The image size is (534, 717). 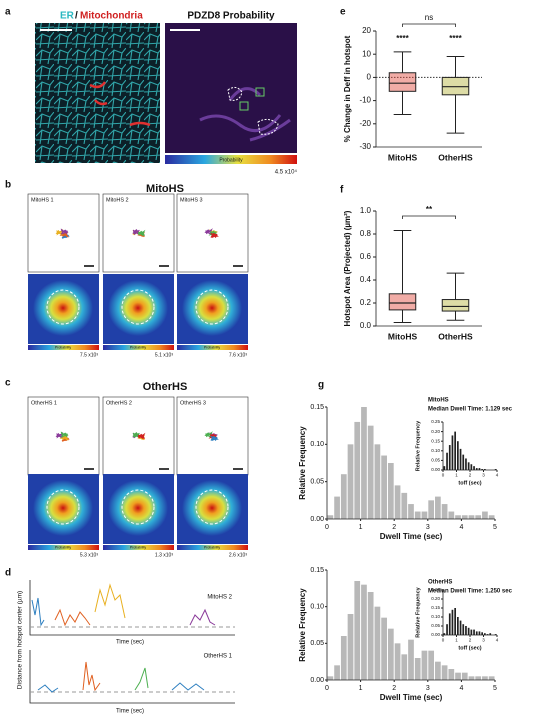 I want to click on x-tick-label: 1, so click(x=361, y=527).